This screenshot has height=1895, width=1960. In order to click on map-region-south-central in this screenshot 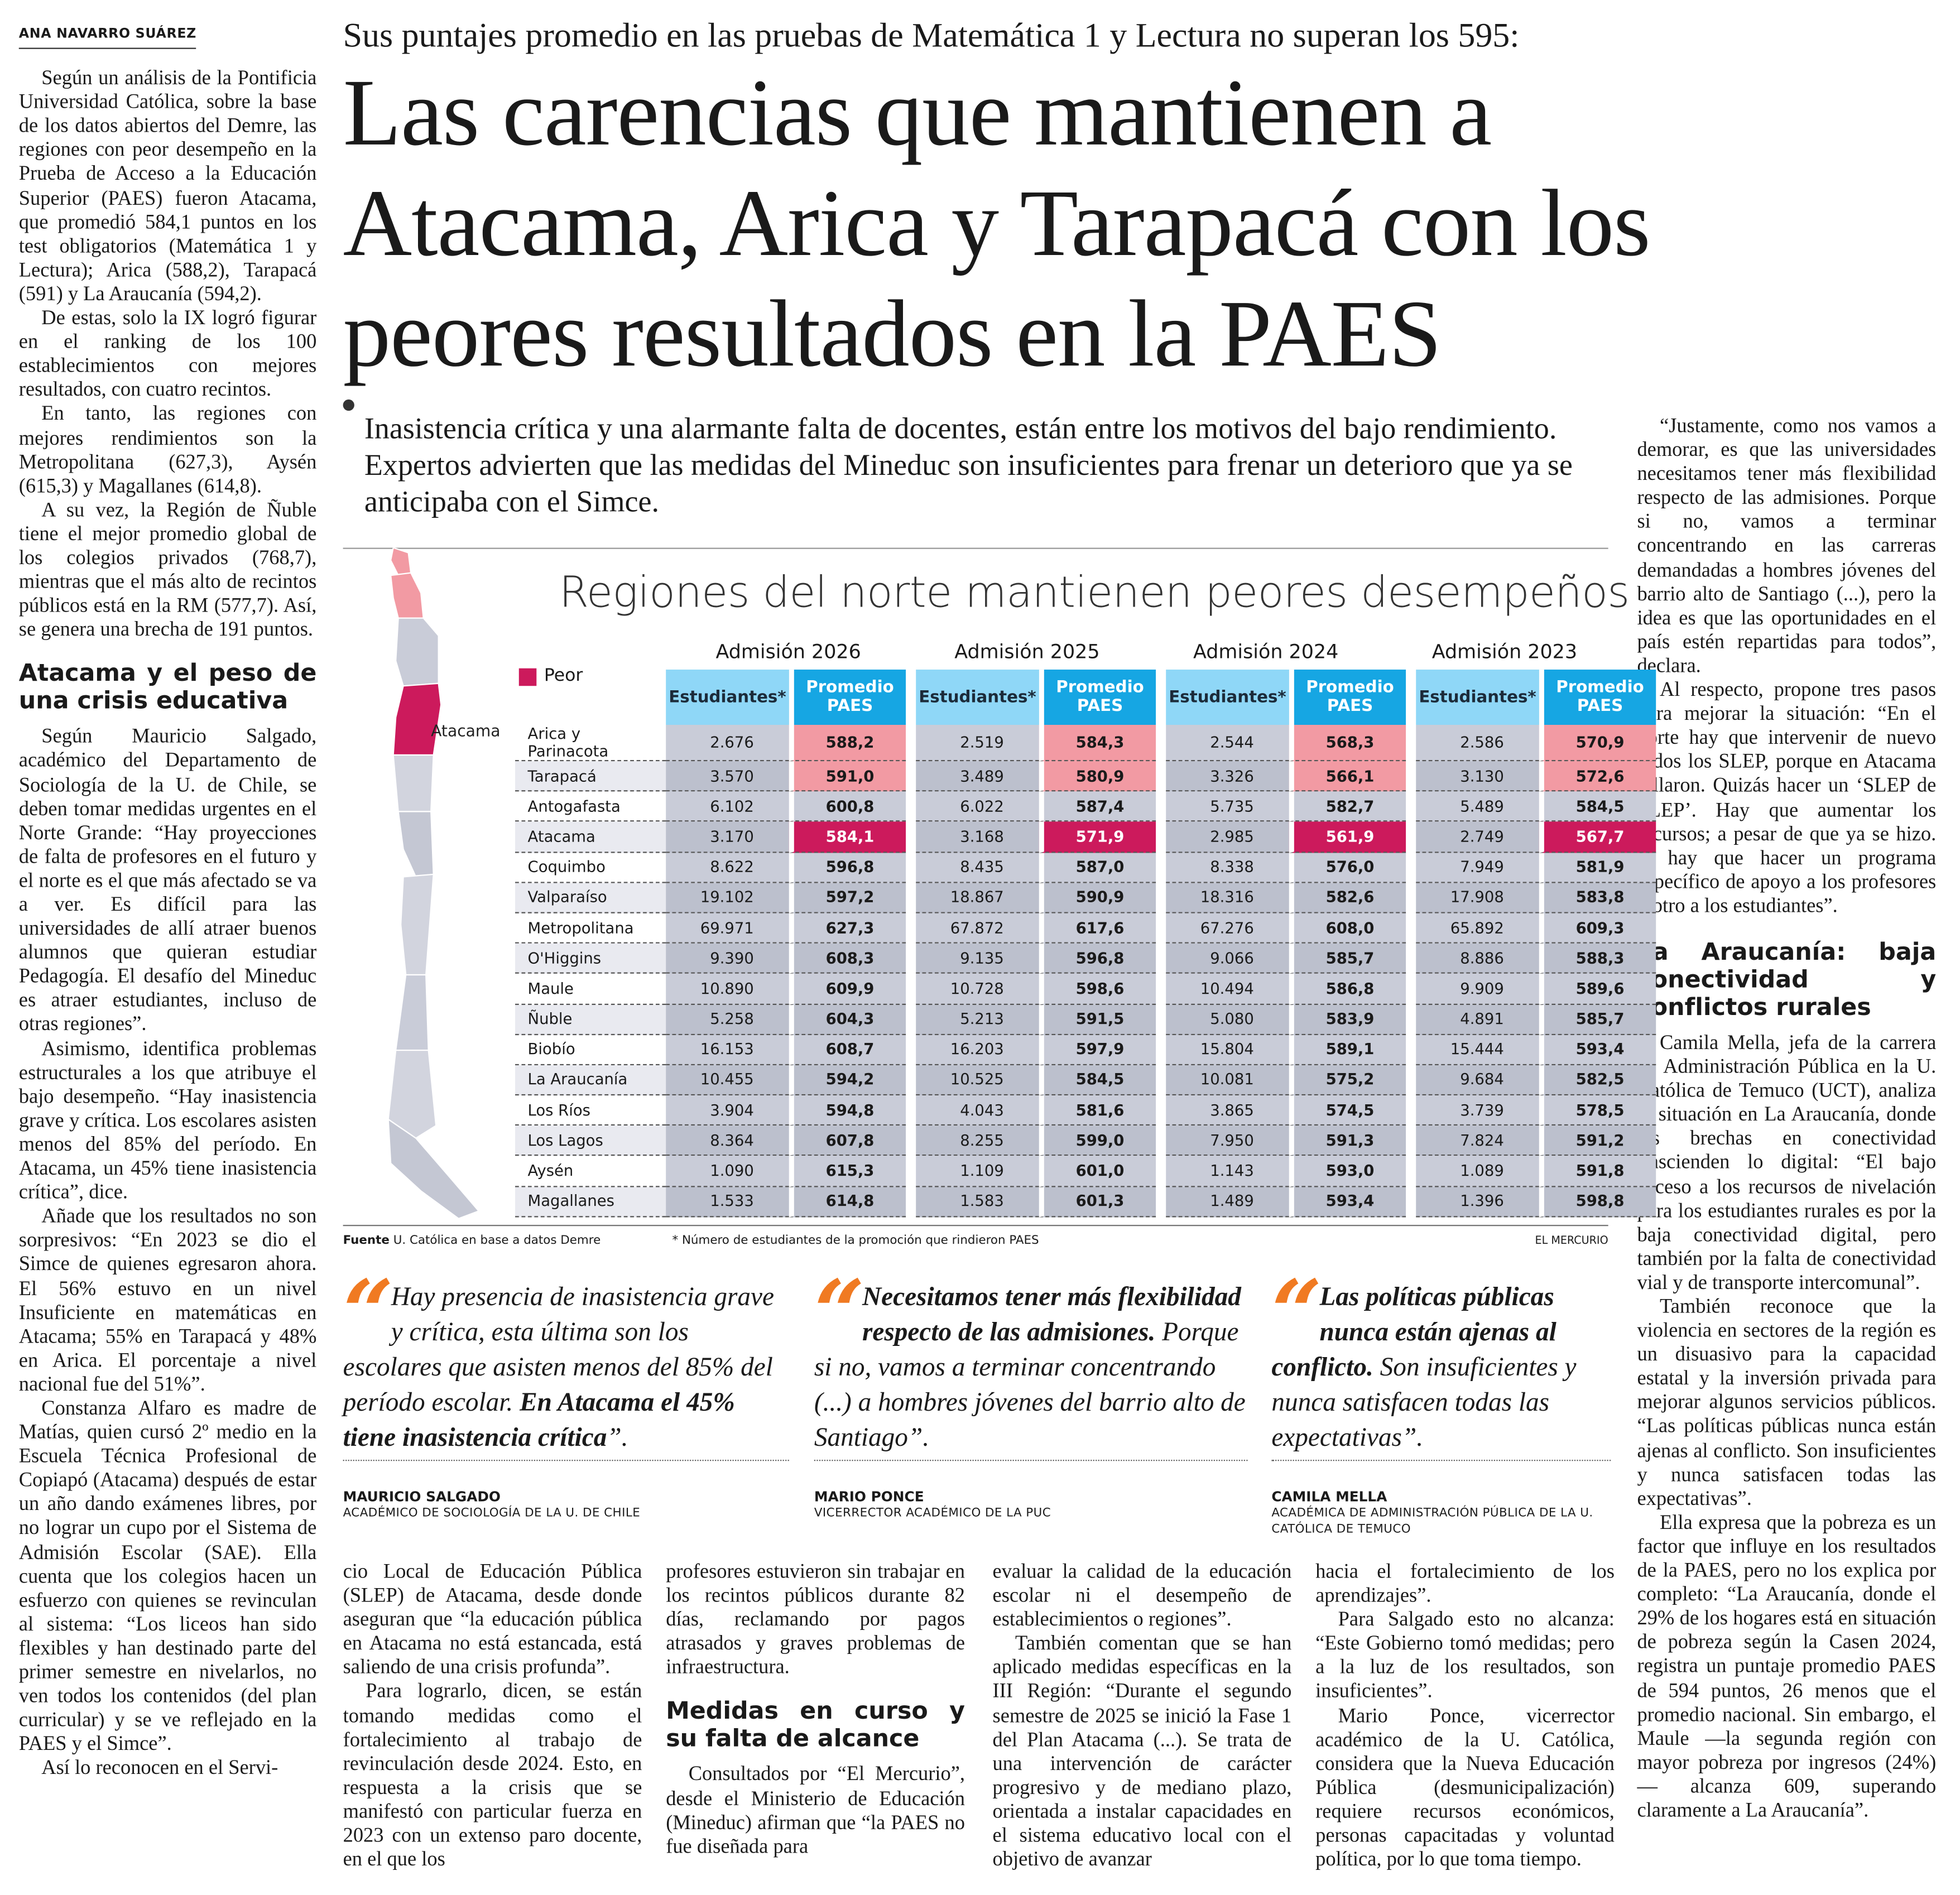, I will do `click(417, 924)`.